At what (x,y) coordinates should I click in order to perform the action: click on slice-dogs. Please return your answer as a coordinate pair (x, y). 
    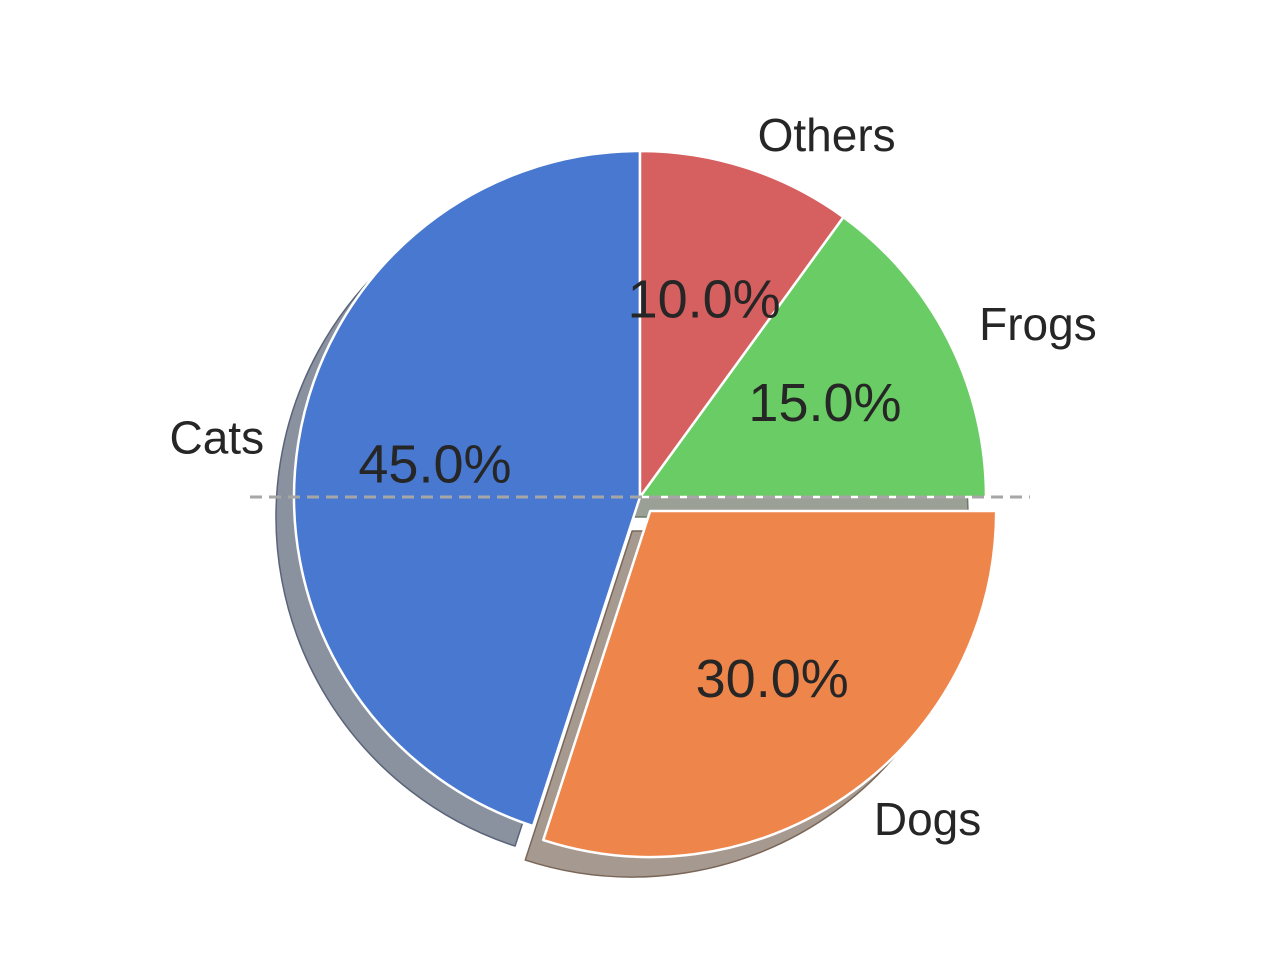
    Looking at the image, I should click on (769, 684).